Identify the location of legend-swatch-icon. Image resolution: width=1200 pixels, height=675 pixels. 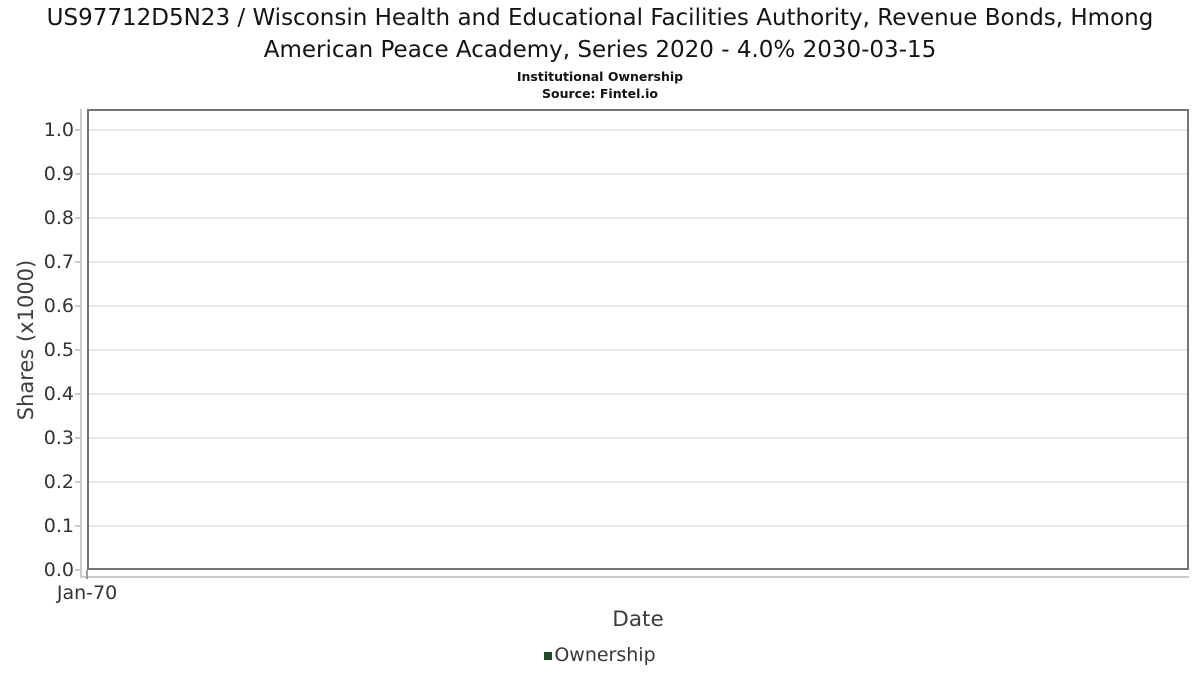
(548, 656).